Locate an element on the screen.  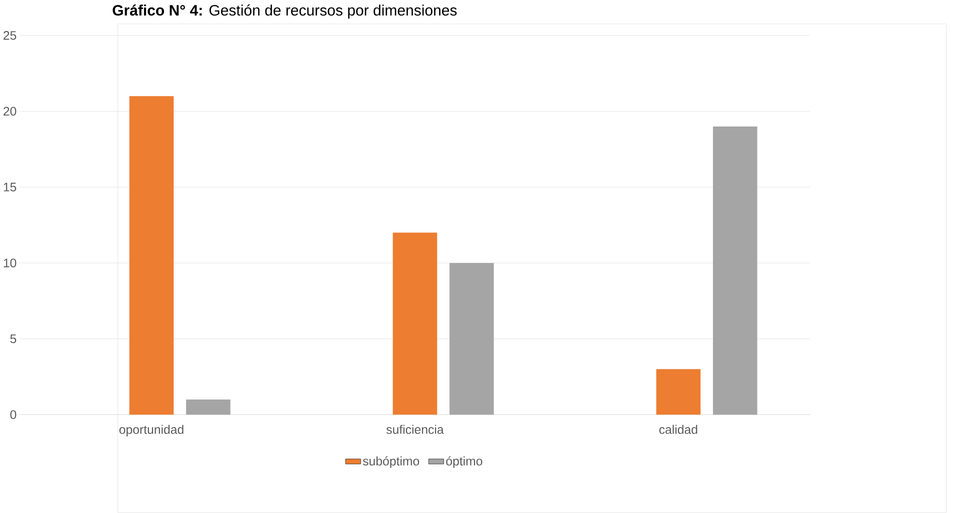
y-tick-label: 25 is located at coordinates (10, 35).